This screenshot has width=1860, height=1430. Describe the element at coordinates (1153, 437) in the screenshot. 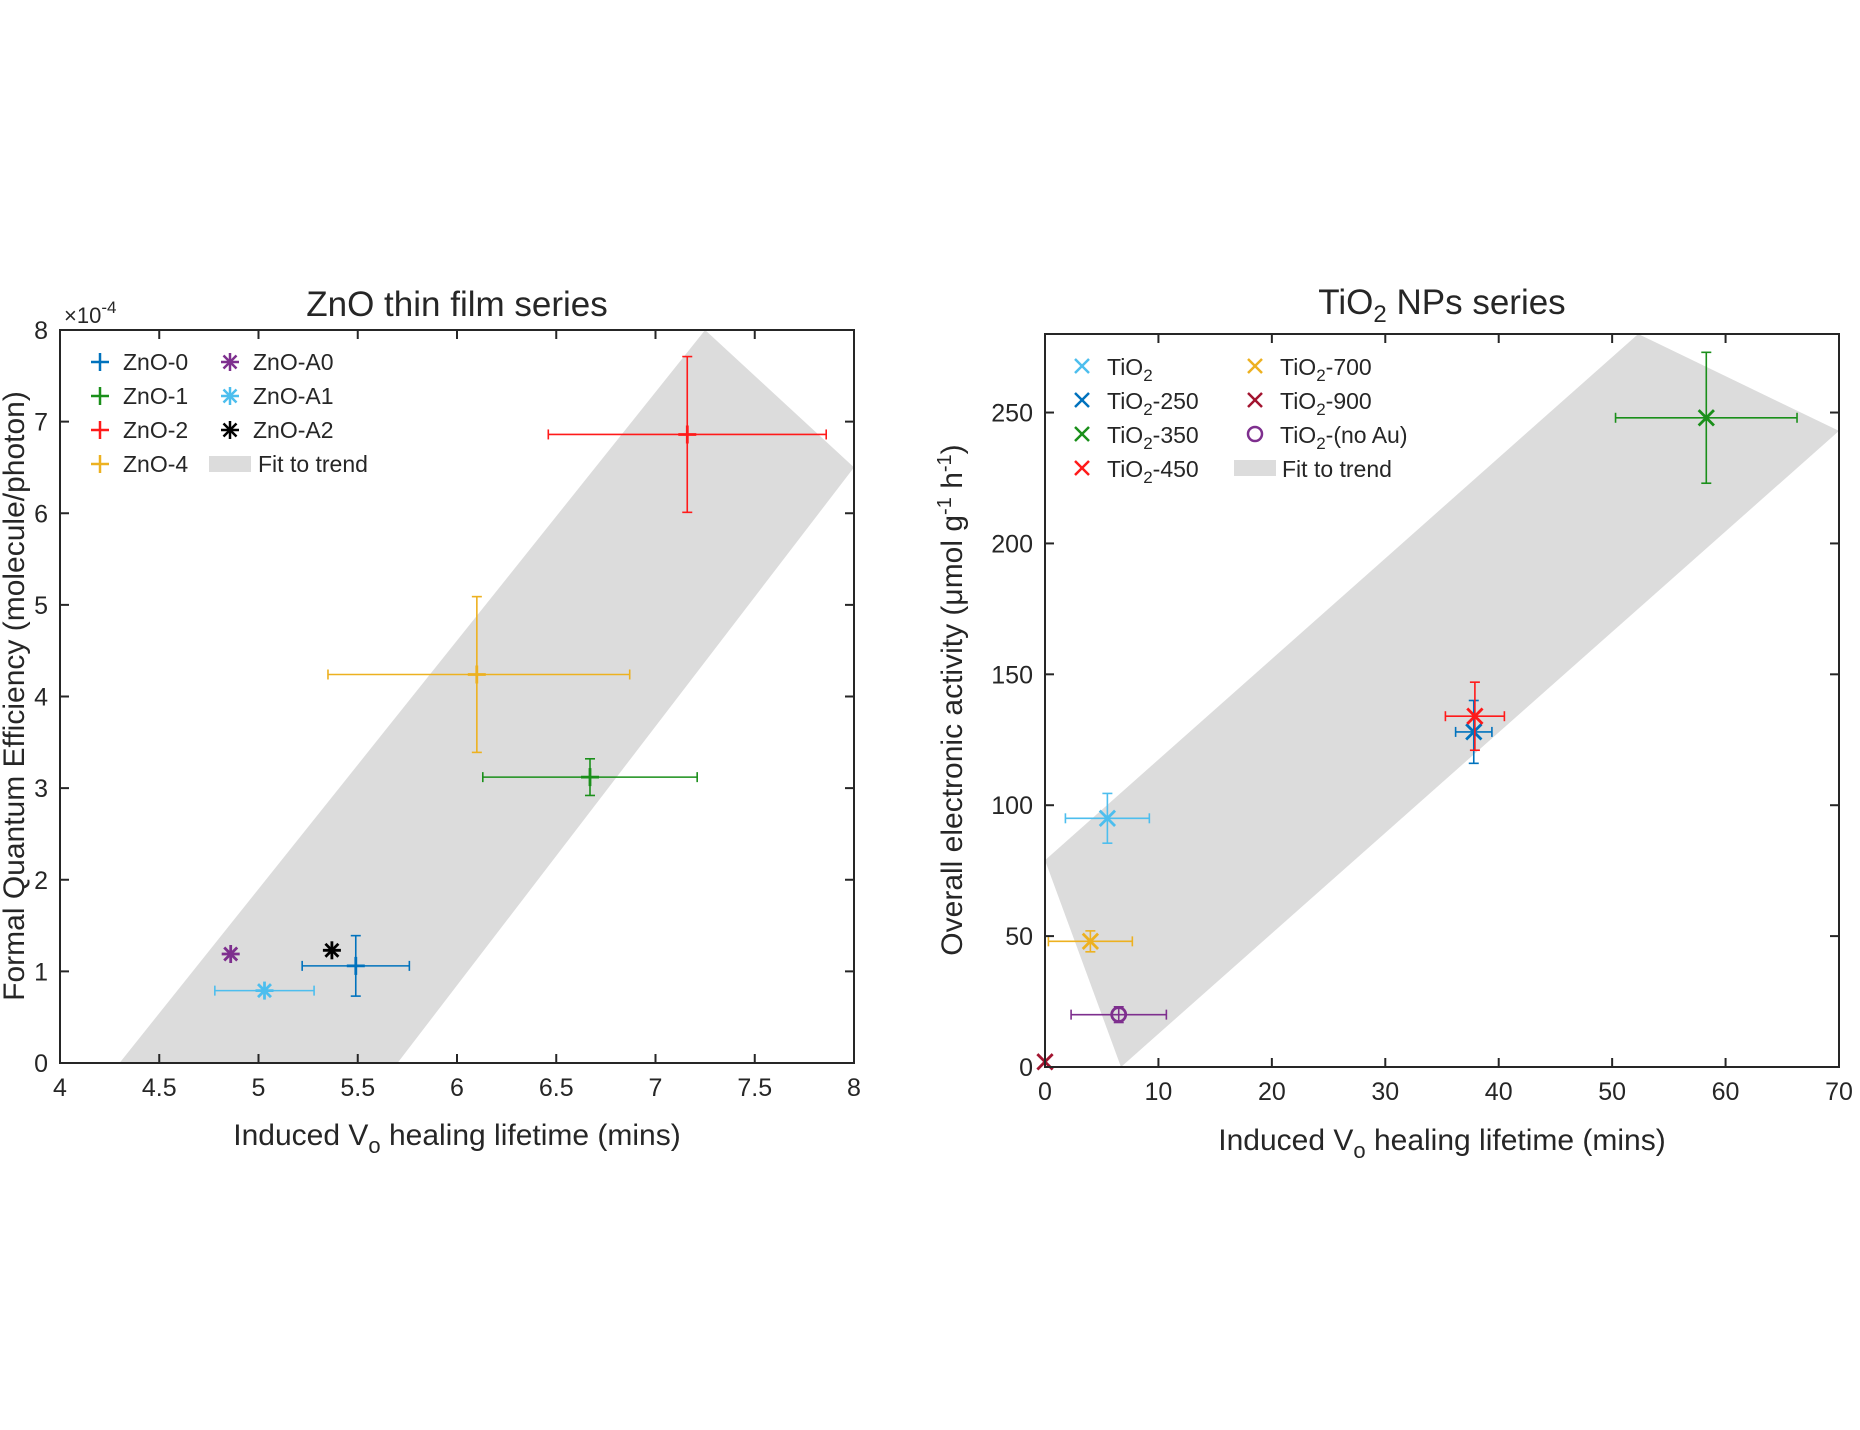

I see `legend-label: TiO2-350` at that location.